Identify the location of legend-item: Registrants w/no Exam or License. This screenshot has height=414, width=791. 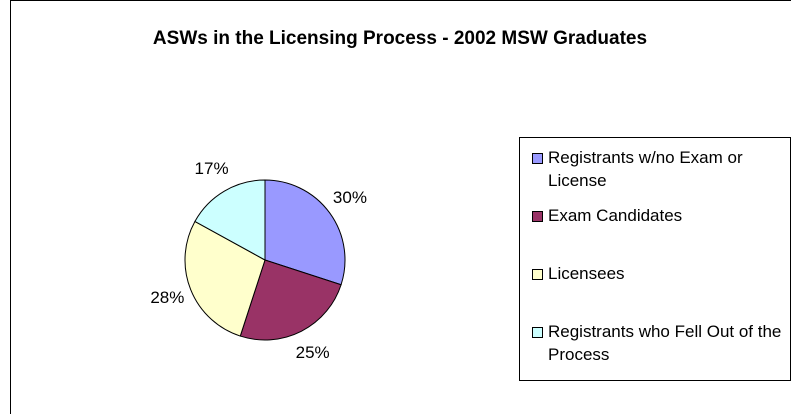
(661, 169).